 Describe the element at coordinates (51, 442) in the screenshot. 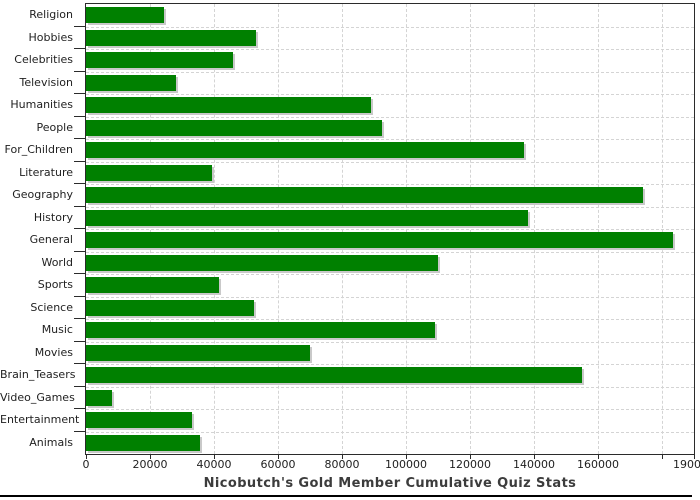

I see `category-label: Animals` at that location.